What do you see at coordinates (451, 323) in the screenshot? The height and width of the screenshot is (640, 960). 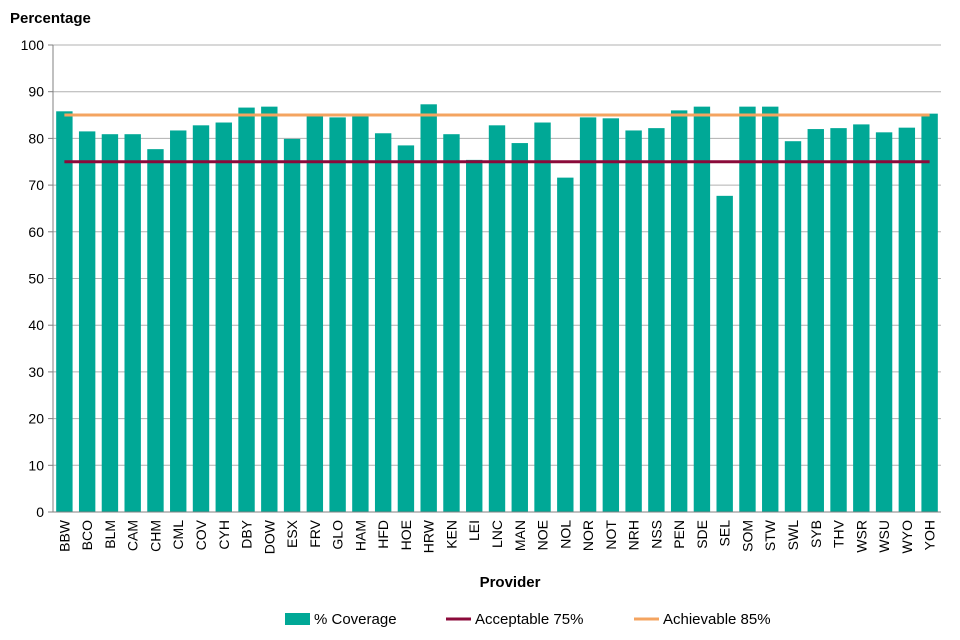 I see `bar-ken` at bounding box center [451, 323].